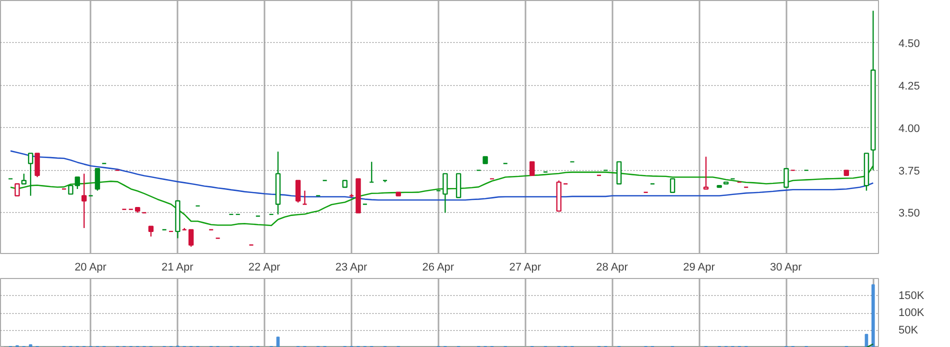 This screenshot has height=347, width=950. Describe the element at coordinates (264, 268) in the screenshot. I see `x-tick-label: 22 Apr` at that location.